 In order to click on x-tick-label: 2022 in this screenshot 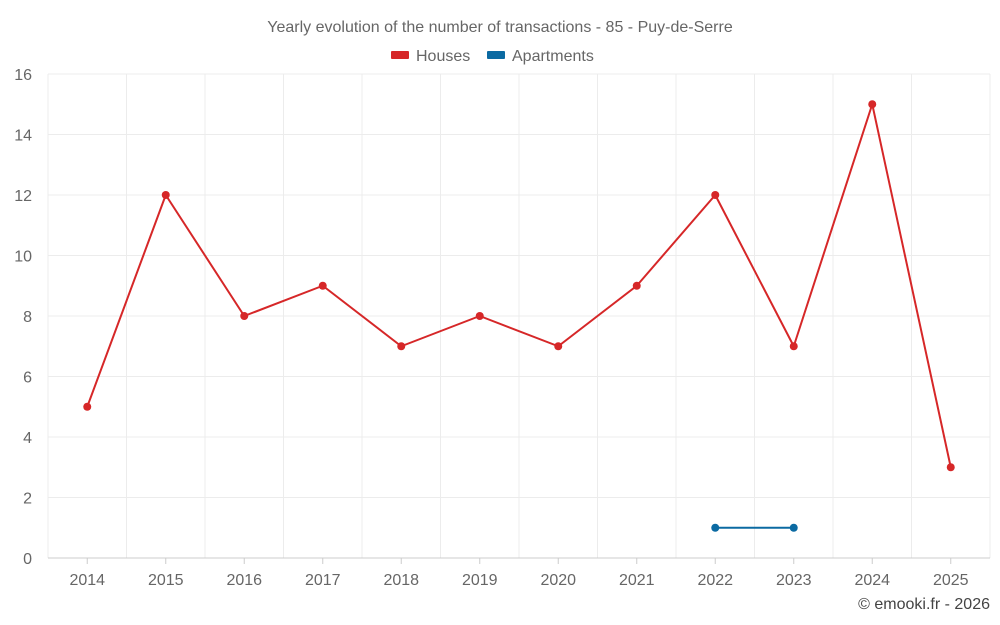, I will do `click(715, 580)`.